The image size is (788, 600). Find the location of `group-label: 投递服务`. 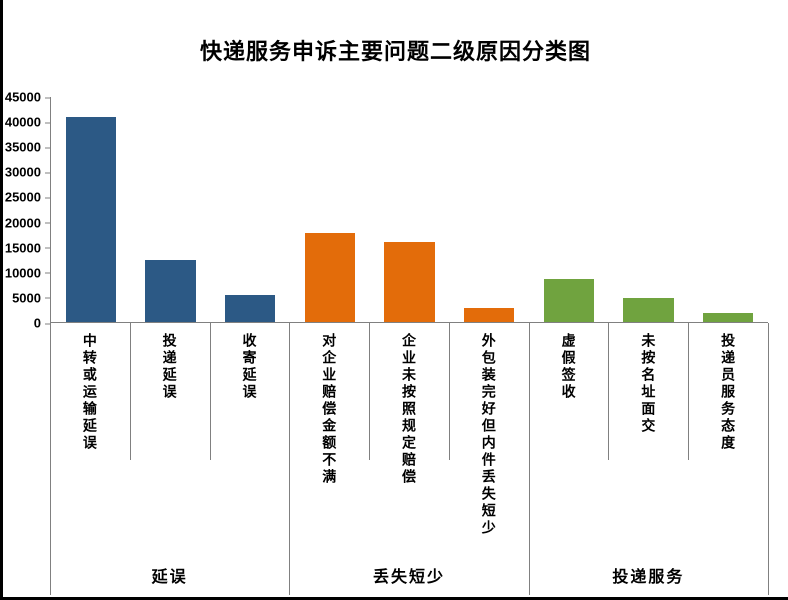

group-label: 投递服务 is located at coordinates (648, 577).